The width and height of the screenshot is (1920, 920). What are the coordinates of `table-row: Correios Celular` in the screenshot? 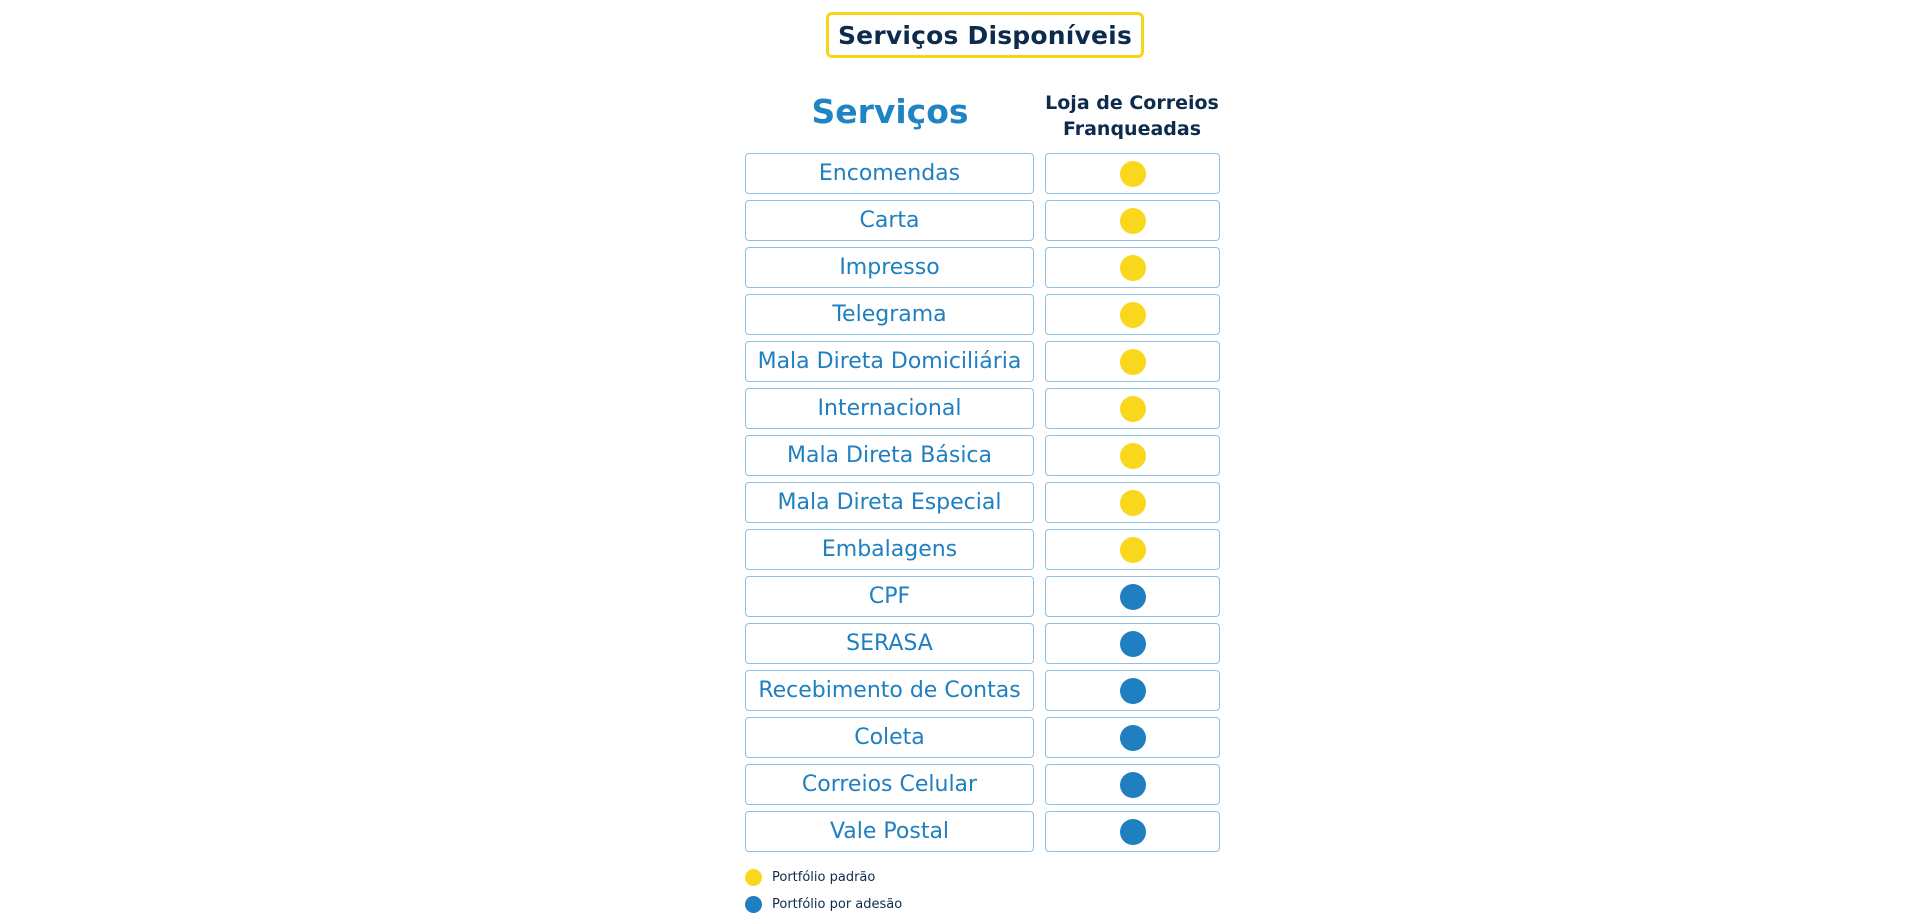 It's located at (982, 787).